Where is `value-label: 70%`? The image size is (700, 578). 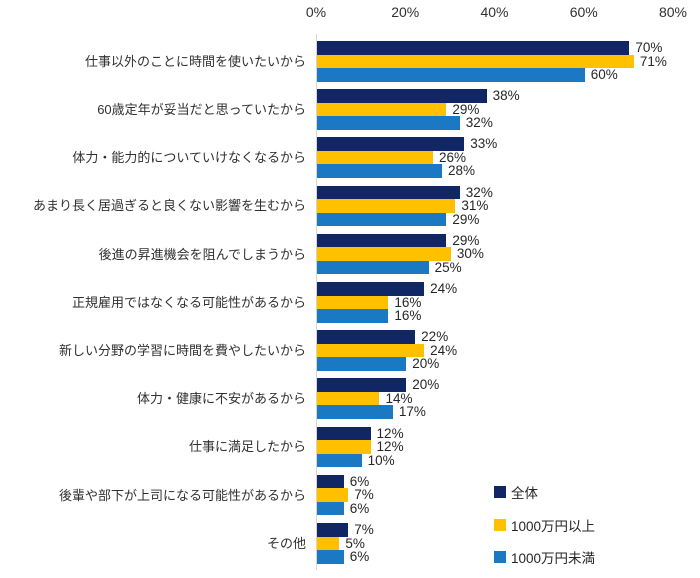 value-label: 70% is located at coordinates (649, 47).